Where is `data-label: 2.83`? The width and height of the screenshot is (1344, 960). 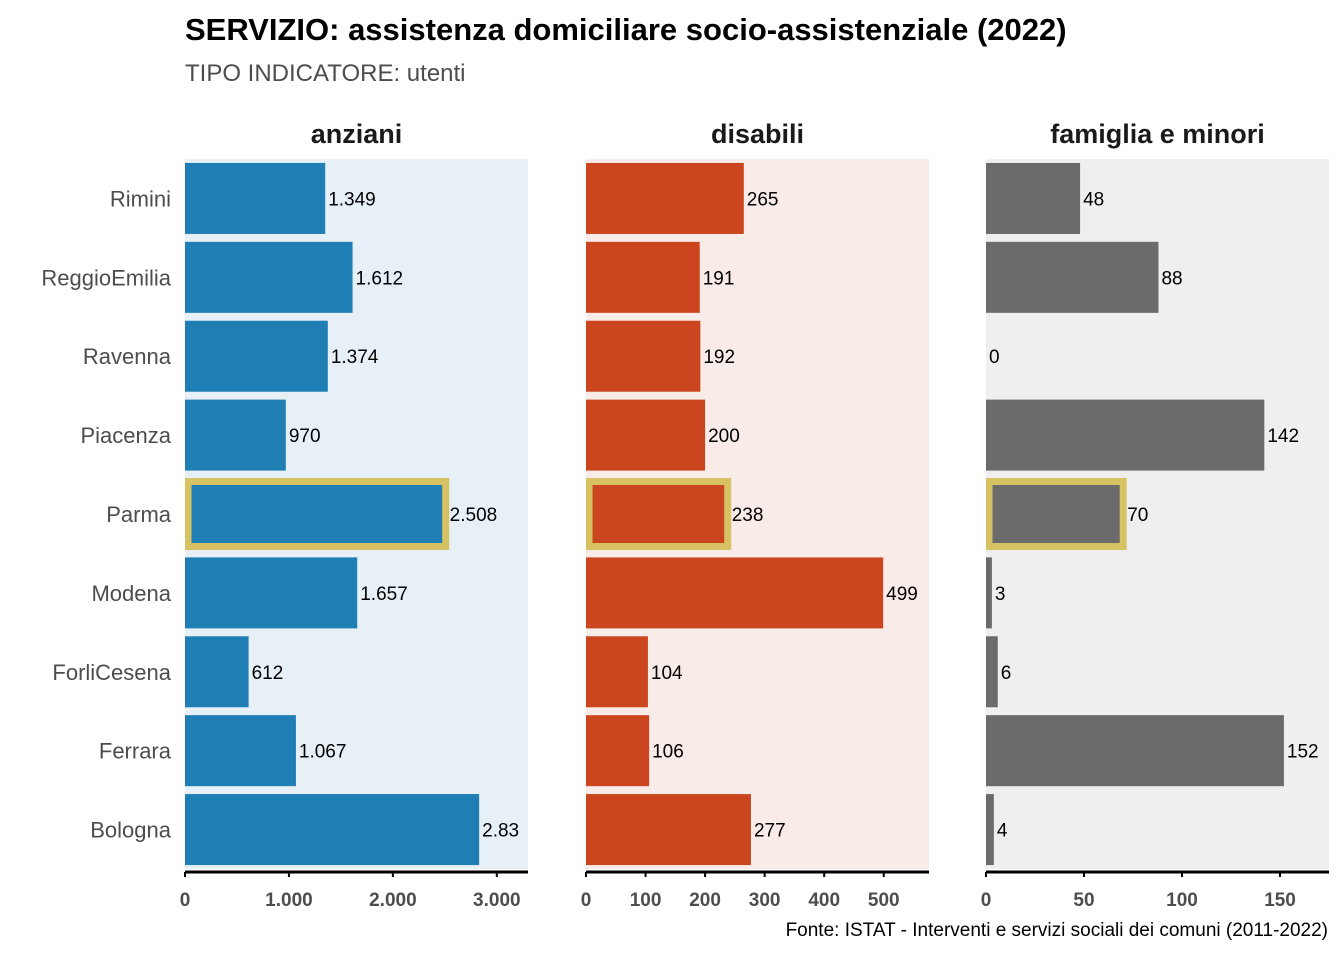 data-label: 2.83 is located at coordinates (500, 831).